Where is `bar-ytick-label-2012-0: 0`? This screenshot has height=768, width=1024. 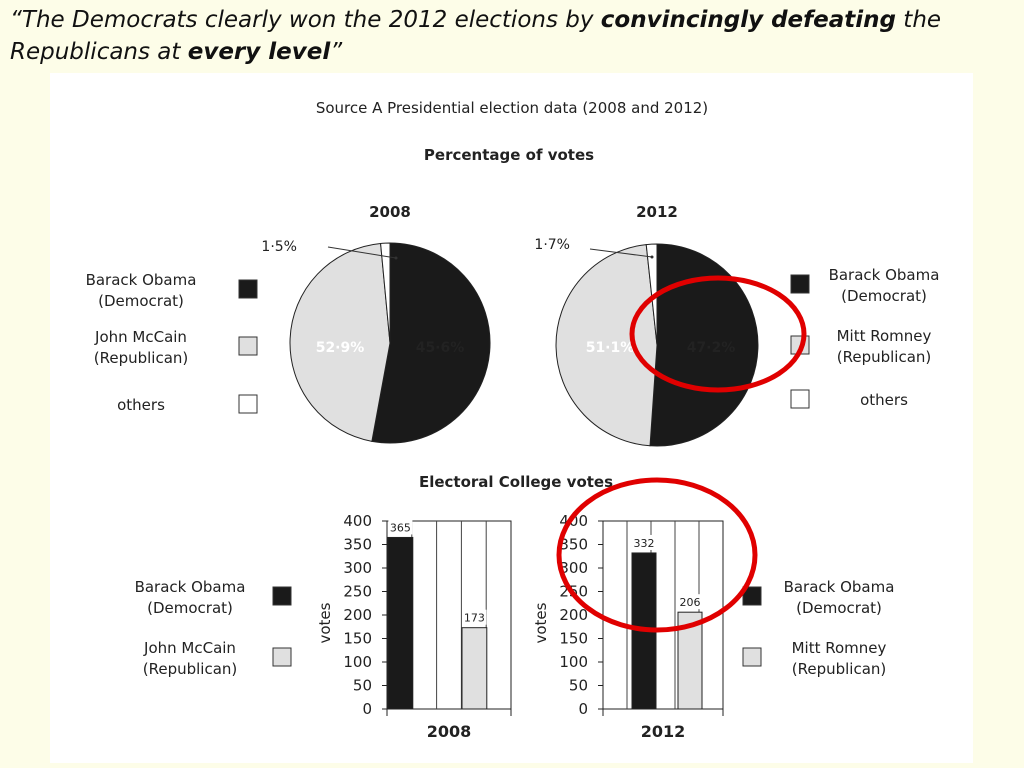
bar-ytick-label-2012-0: 0 is located at coordinates (583, 709).